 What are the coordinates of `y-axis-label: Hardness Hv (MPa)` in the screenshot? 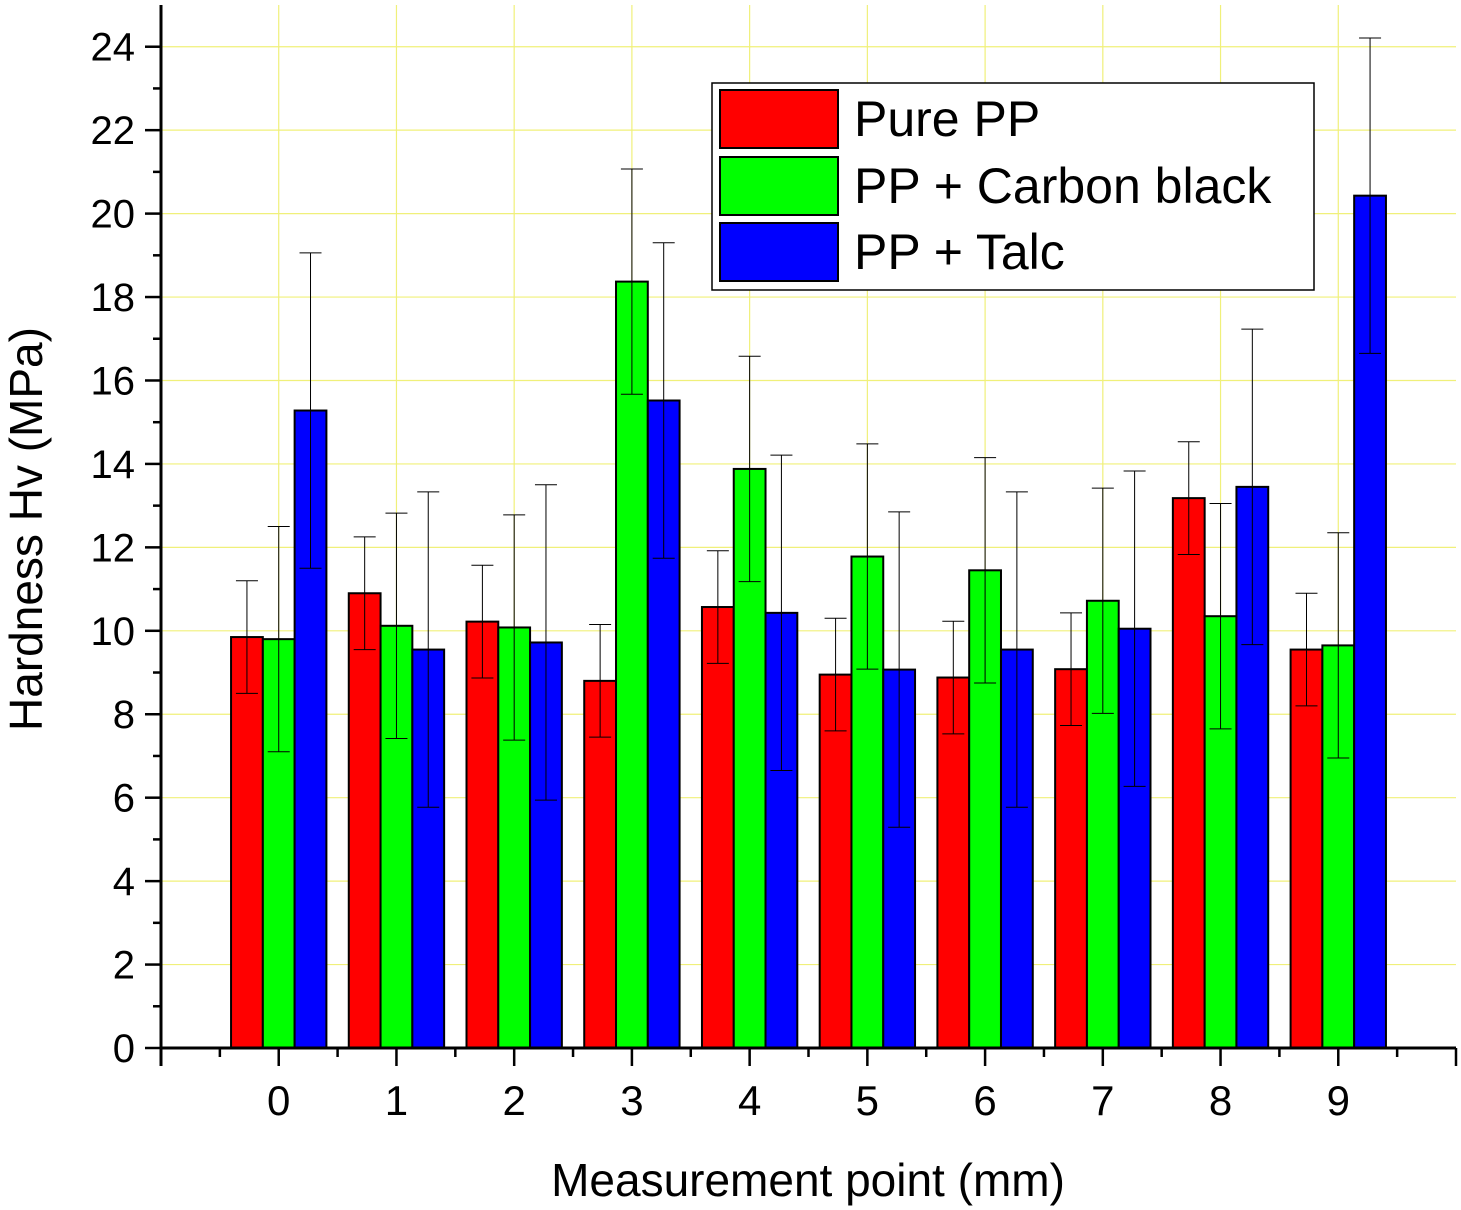 It's located at (26, 529).